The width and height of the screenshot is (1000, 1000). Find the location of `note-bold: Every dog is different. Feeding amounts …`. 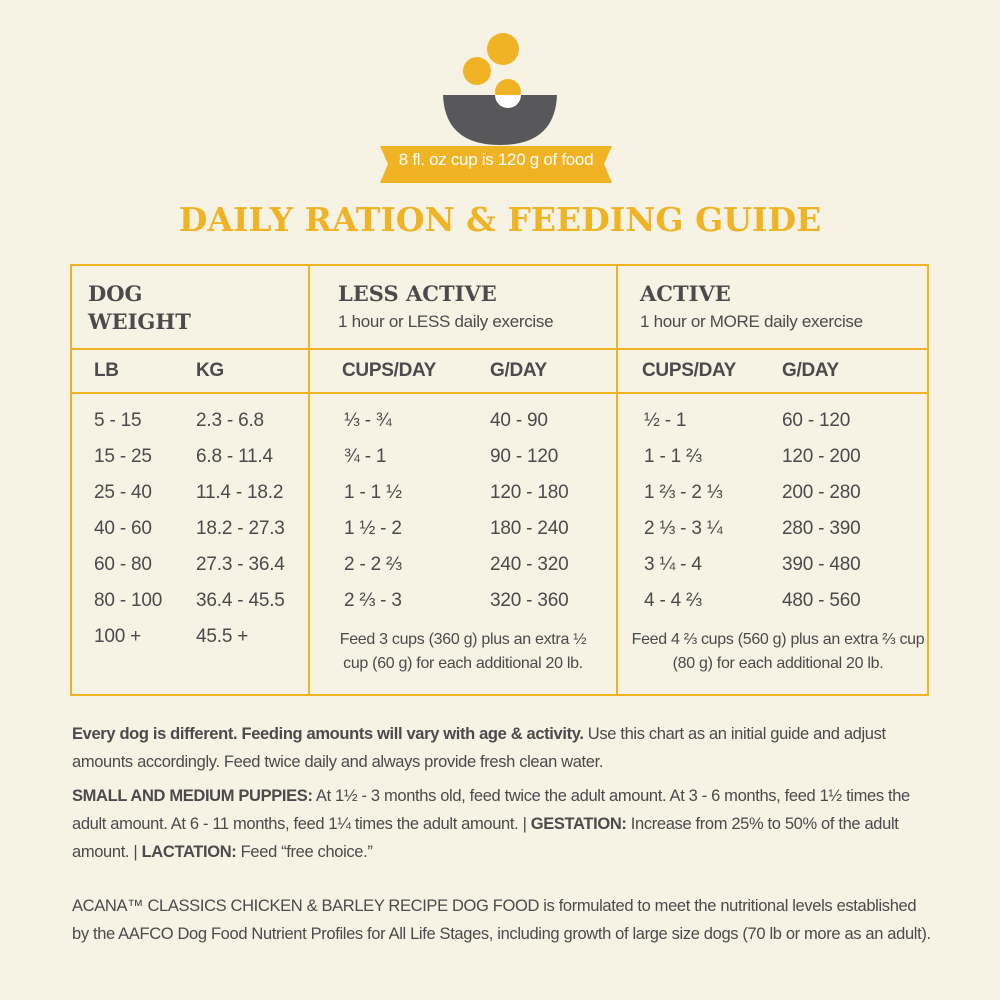

note-bold: Every dog is different. Feeding amounts … is located at coordinates (328, 734).